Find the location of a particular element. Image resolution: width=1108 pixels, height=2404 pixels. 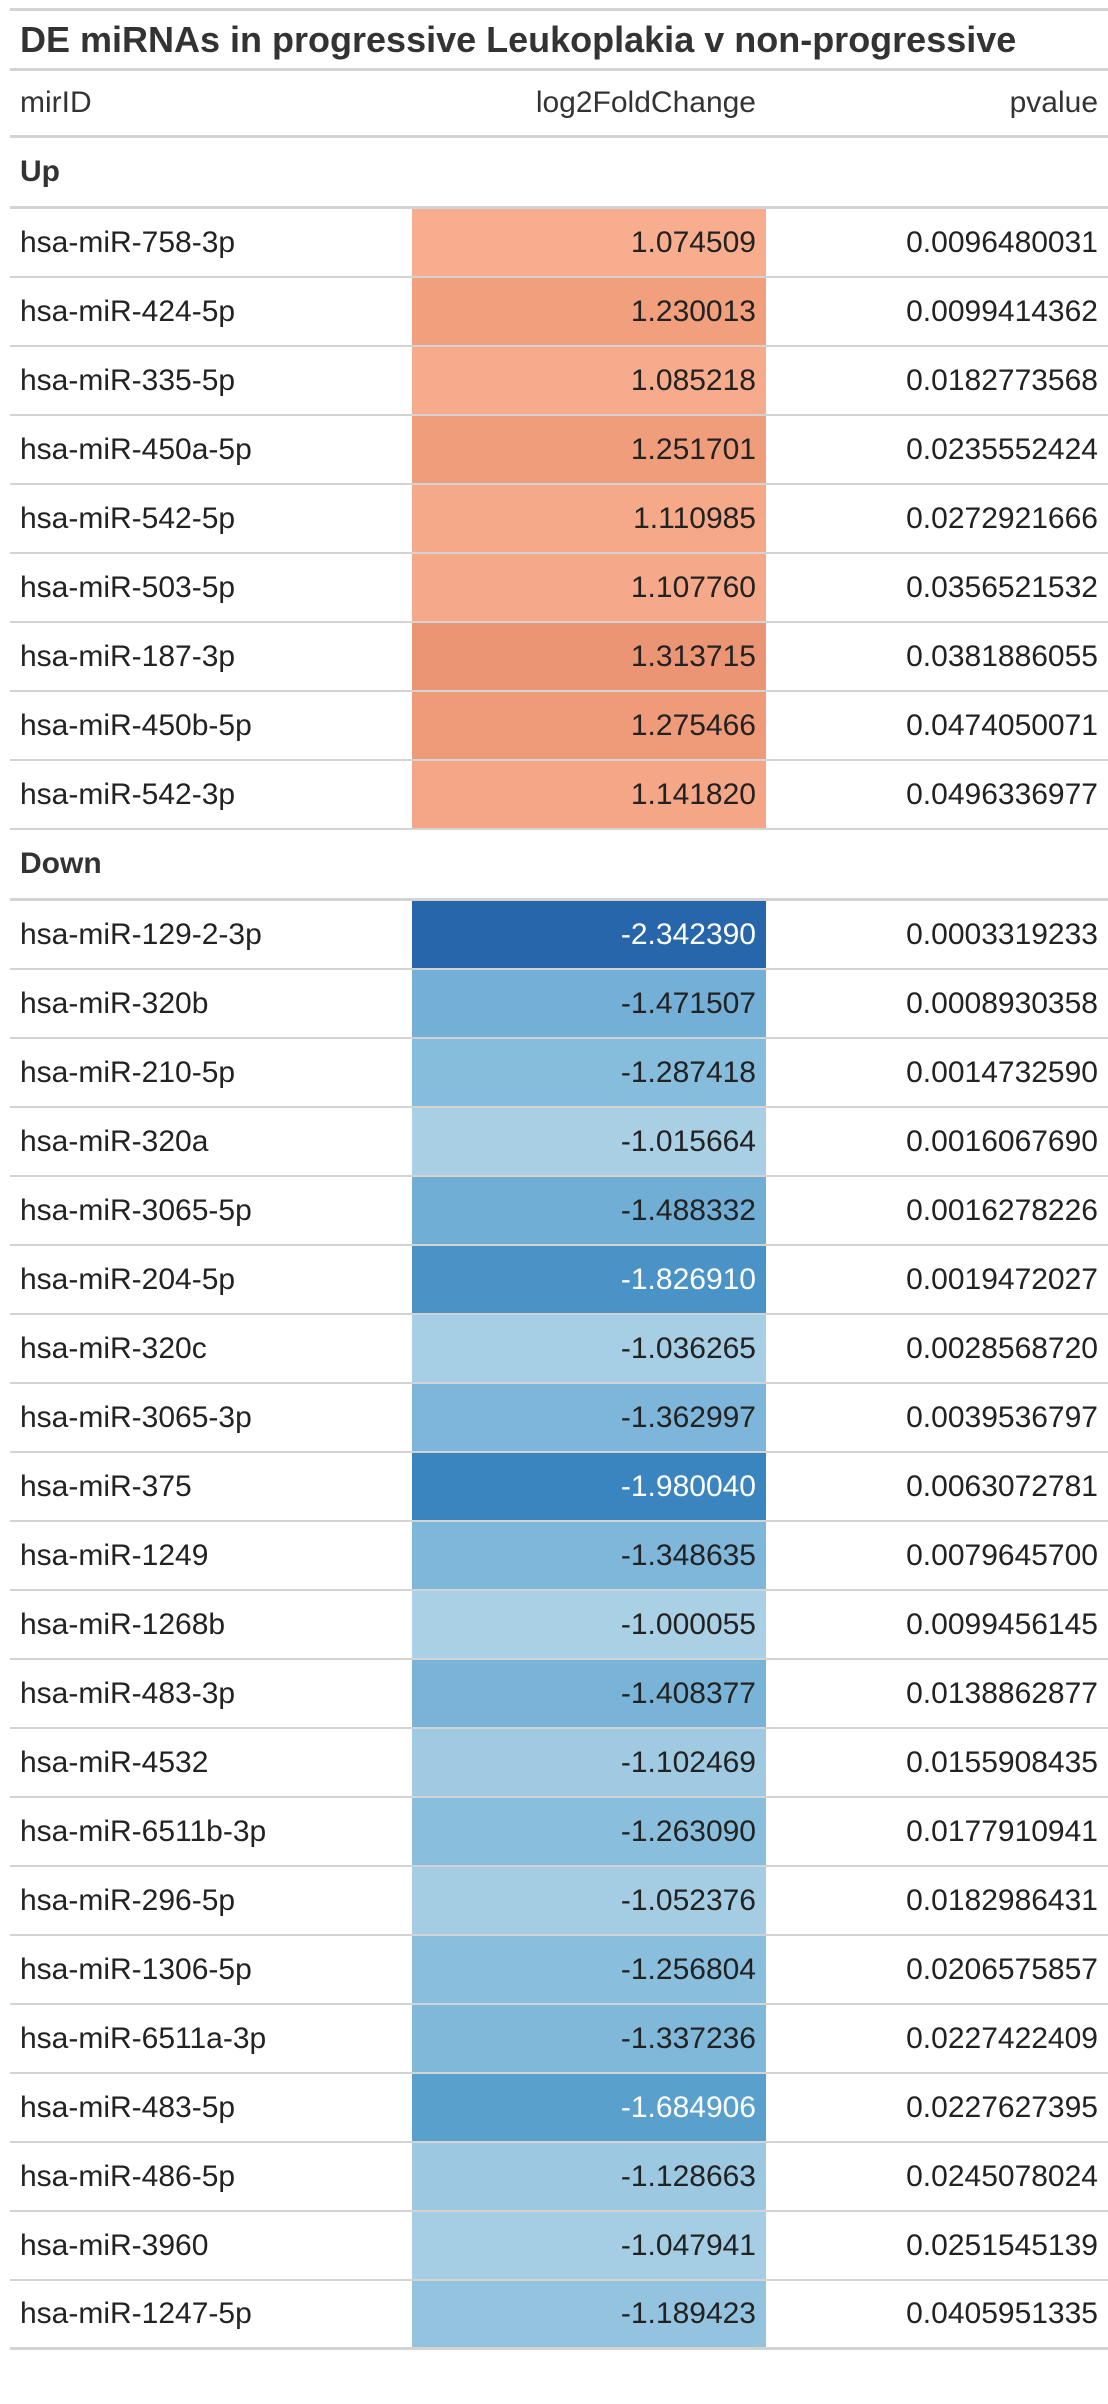

pvalue-cell: 0.0474050071 is located at coordinates (1002, 725).